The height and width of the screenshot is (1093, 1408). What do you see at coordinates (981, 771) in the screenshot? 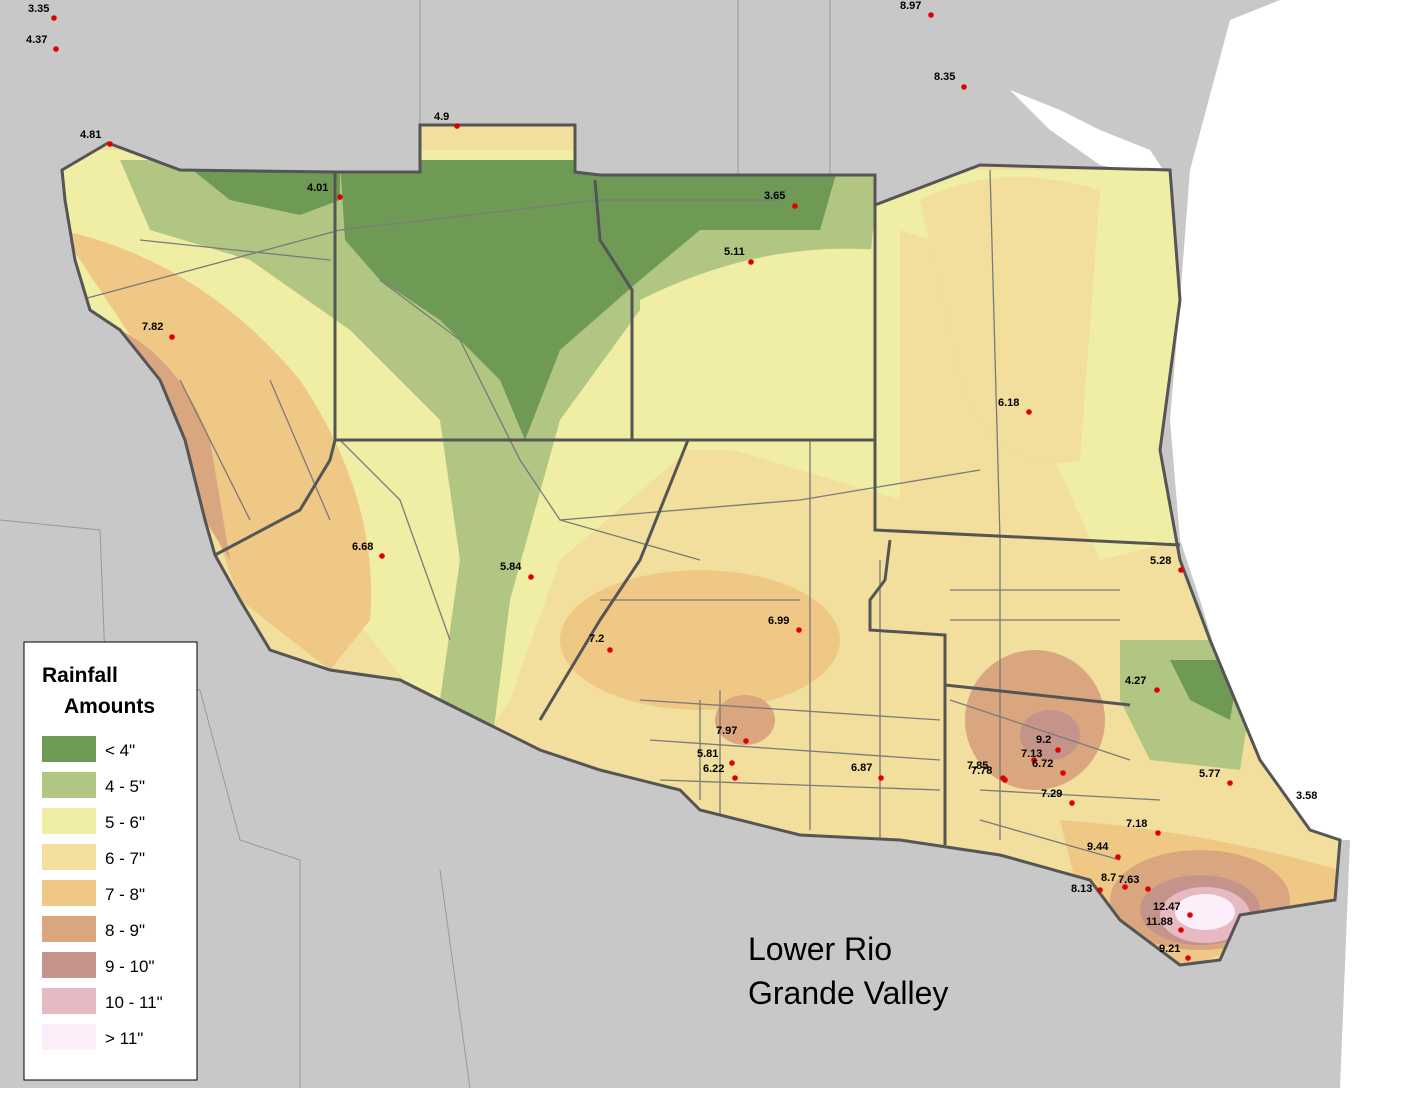
I see `station-value: 7.78` at bounding box center [981, 771].